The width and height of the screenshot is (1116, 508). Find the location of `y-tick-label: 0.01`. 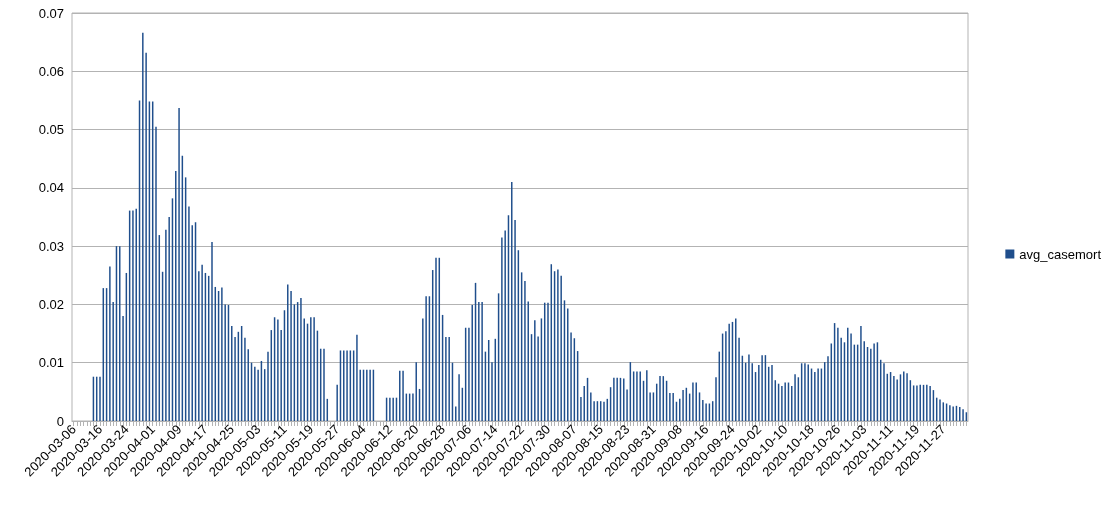

y-tick-label: 0.01 is located at coordinates (51, 363).